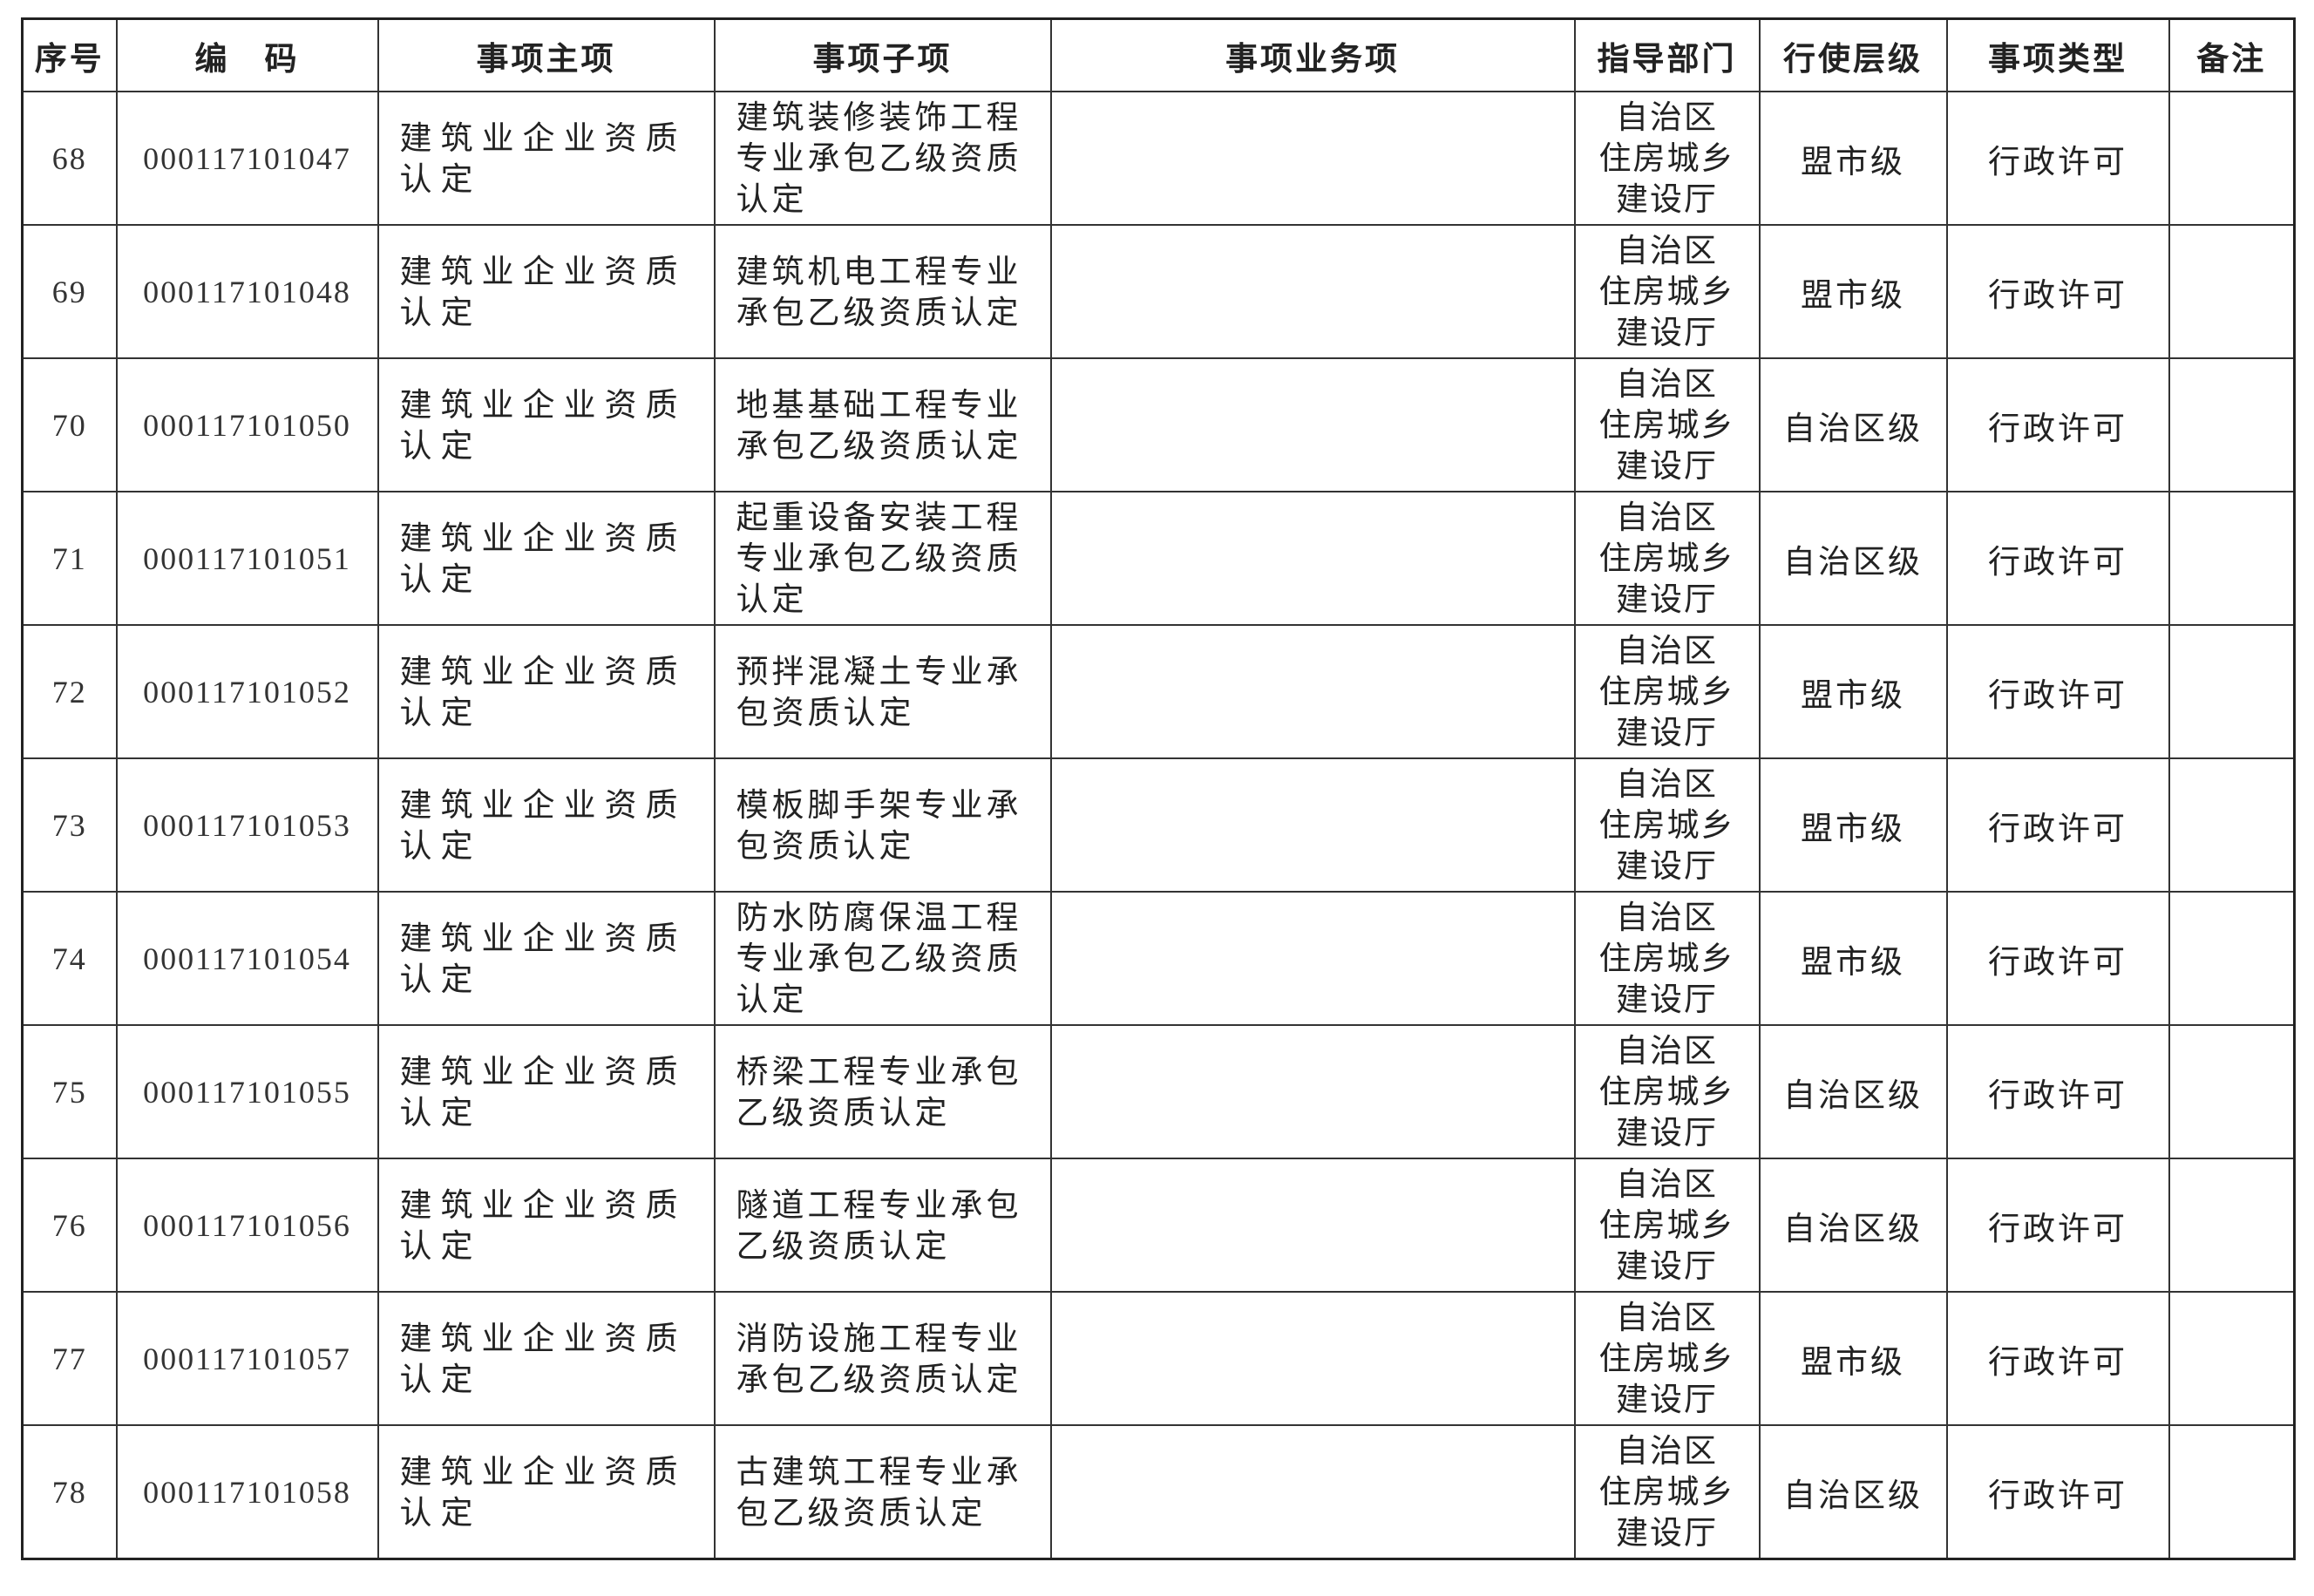  What do you see at coordinates (247, 1358) in the screenshot?
I see `item-code: 000117101057` at bounding box center [247, 1358].